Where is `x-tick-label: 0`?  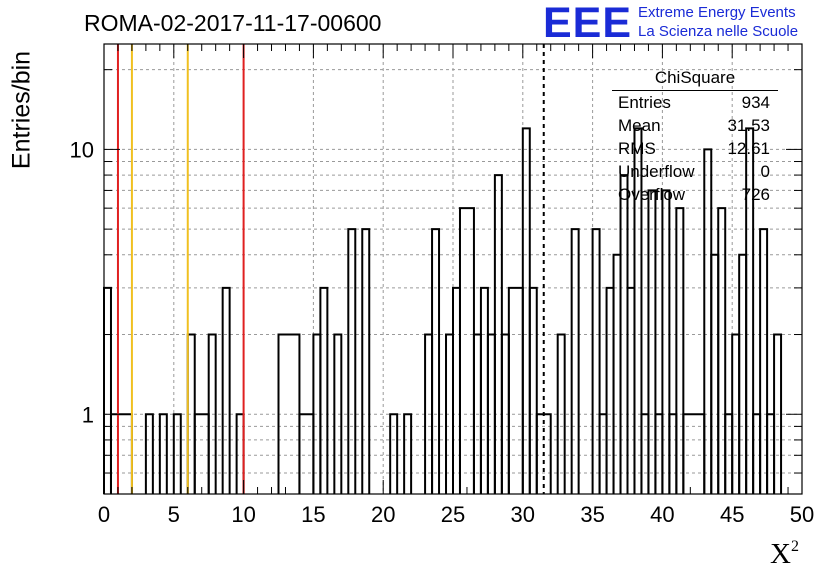 x-tick-label: 0 is located at coordinates (104, 514).